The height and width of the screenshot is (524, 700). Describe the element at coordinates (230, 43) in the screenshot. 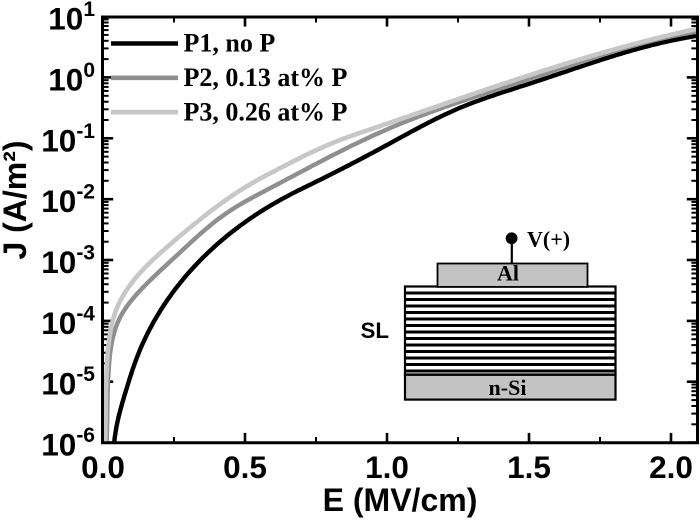

I see `svg-text: P1, no P` at that location.